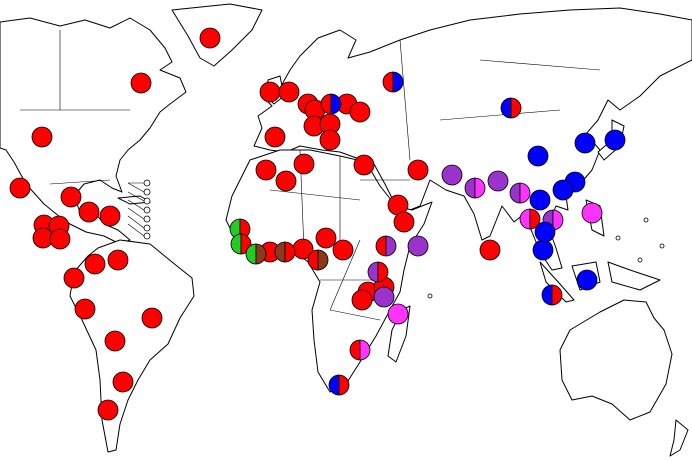 This screenshot has height=461, width=692. Describe the element at coordinates (679, 438) in the screenshot. I see `new-zealand` at that location.